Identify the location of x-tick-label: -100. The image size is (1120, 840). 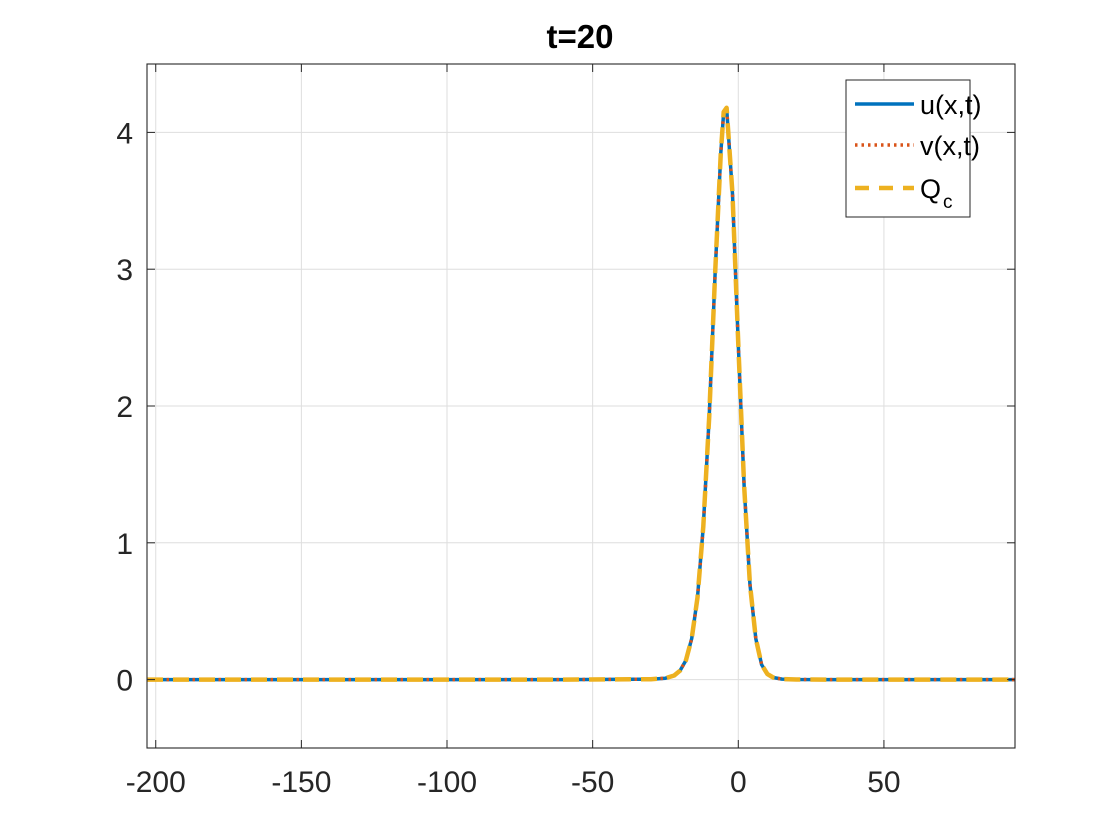
(447, 782).